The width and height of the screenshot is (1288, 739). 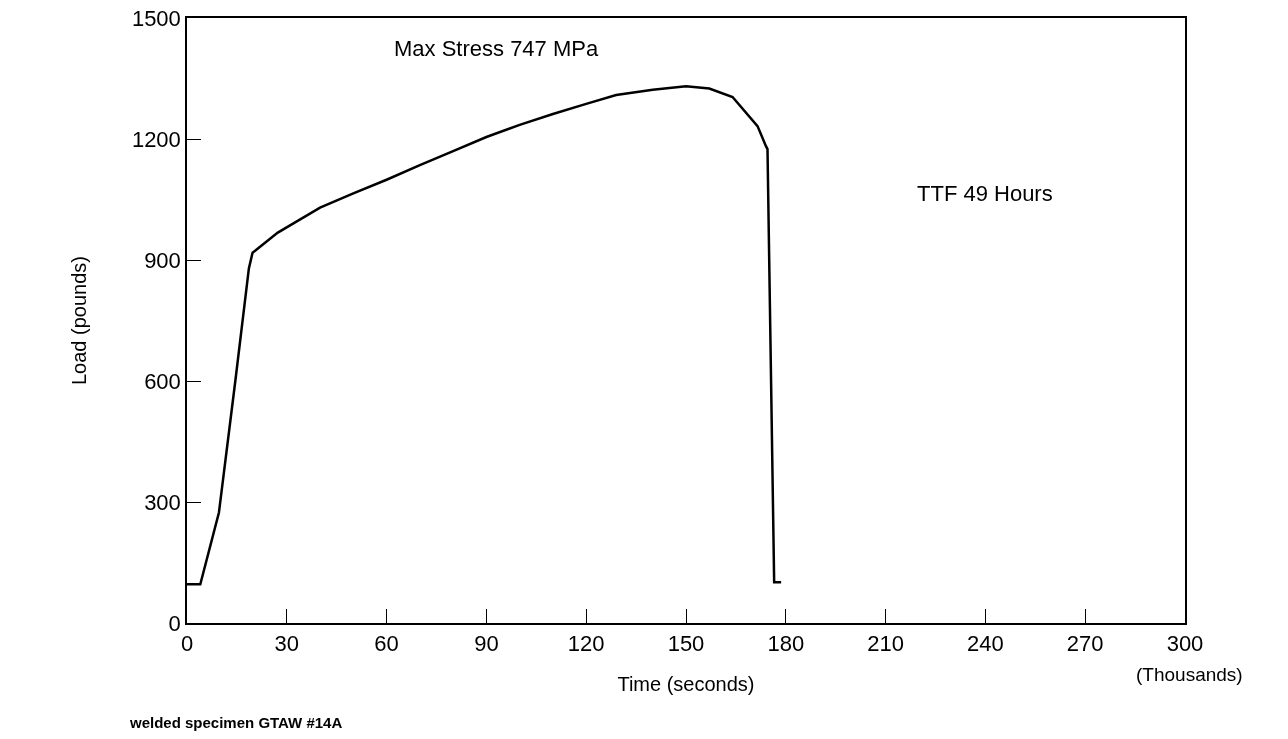 What do you see at coordinates (686, 644) in the screenshot?
I see `x-tick-label: 150` at bounding box center [686, 644].